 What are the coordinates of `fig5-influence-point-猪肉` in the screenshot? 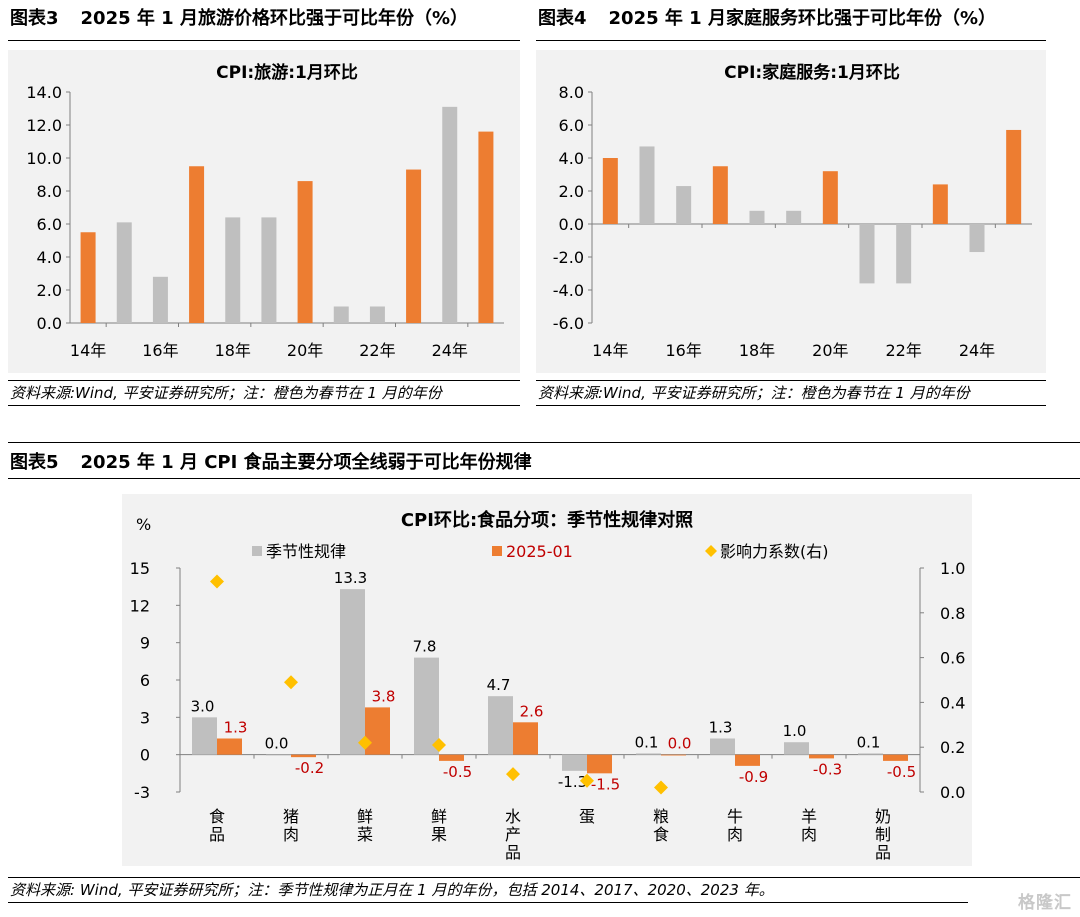 It's located at (291, 682).